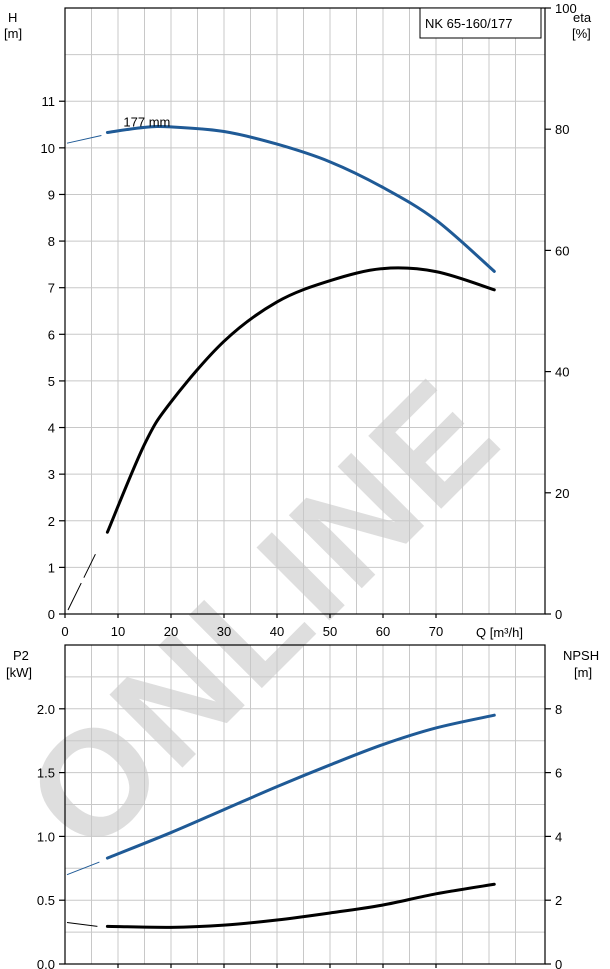 The width and height of the screenshot is (610, 969). What do you see at coordinates (51, 567) in the screenshot?
I see `y-left-tick-label: 1` at bounding box center [51, 567].